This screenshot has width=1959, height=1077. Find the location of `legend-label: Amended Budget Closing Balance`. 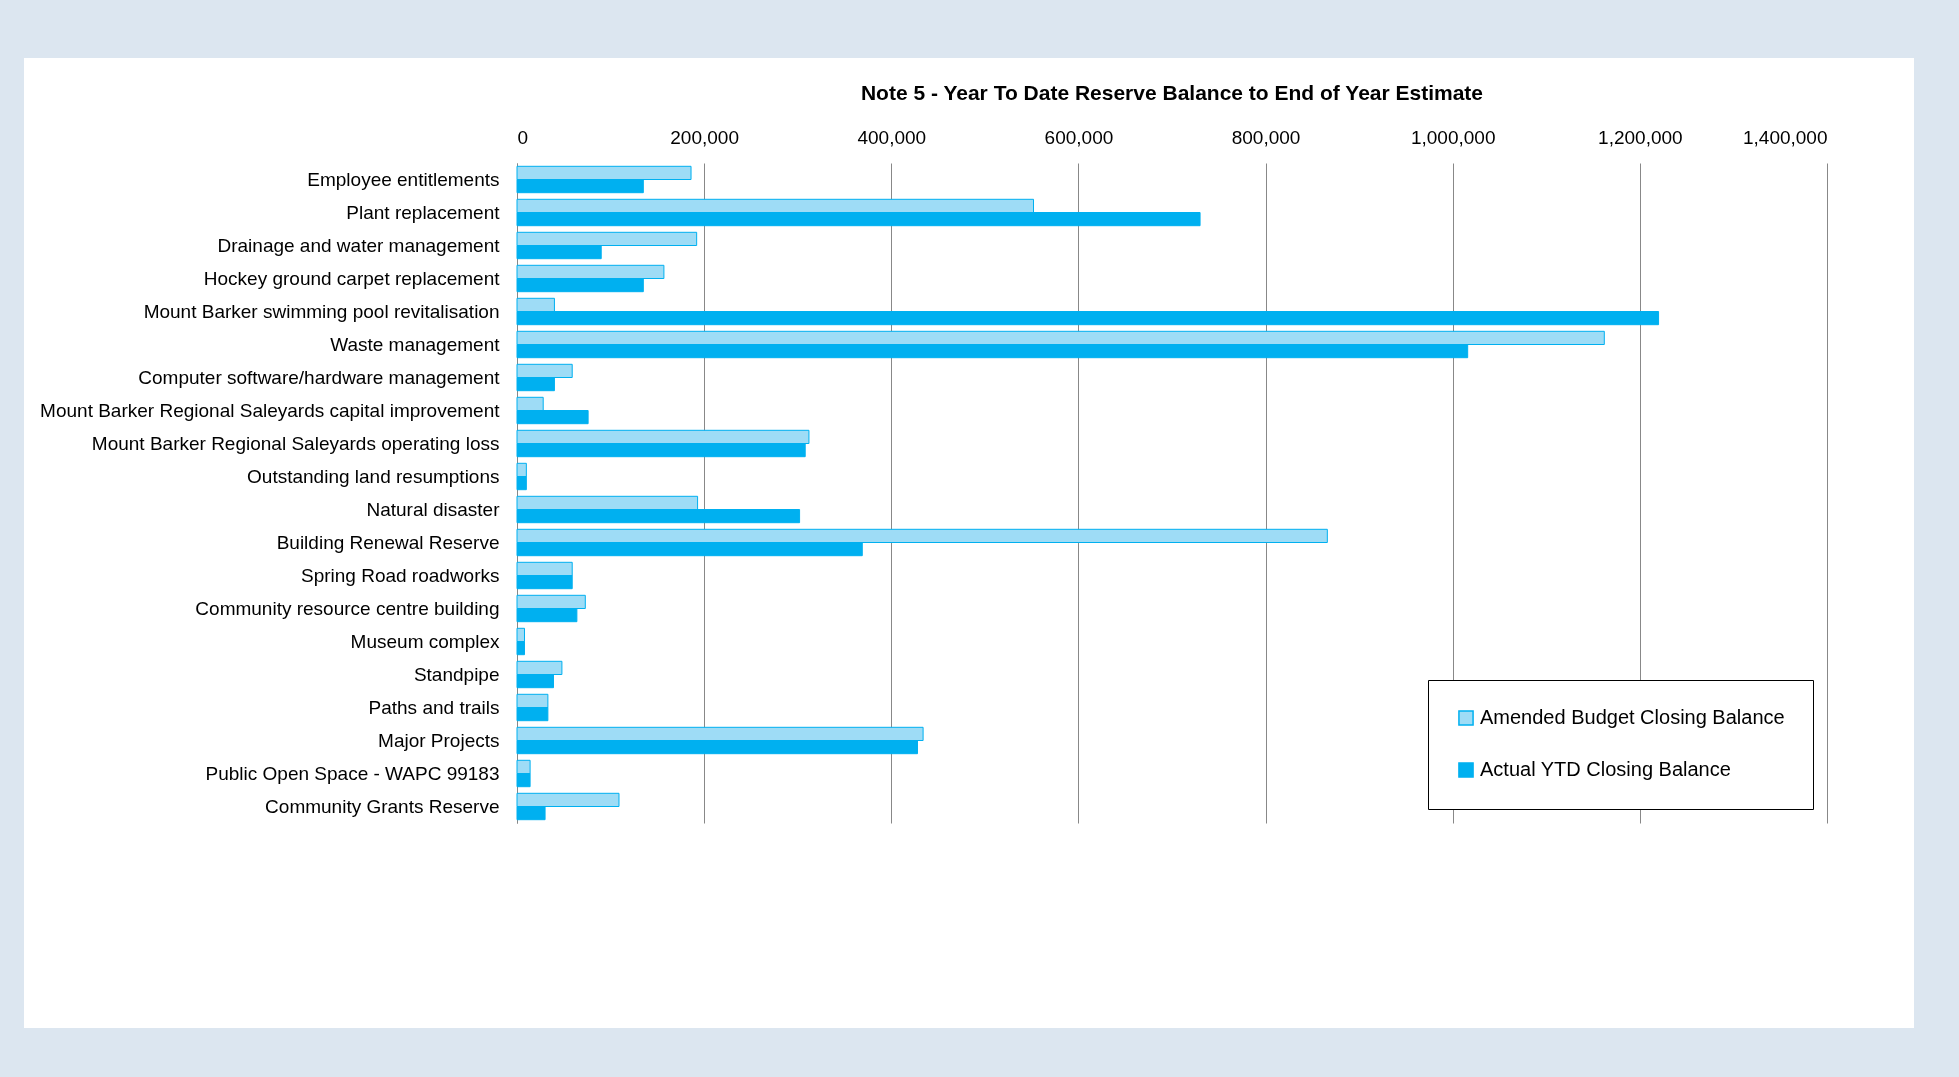

legend-label: Amended Budget Closing Balance is located at coordinates (1632, 717).